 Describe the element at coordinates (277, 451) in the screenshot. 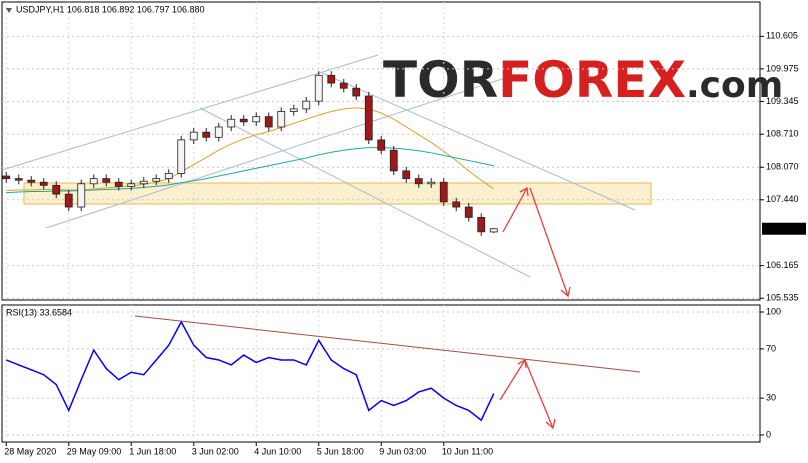

I see `x-tick-label: 4 Jun 10:00` at that location.